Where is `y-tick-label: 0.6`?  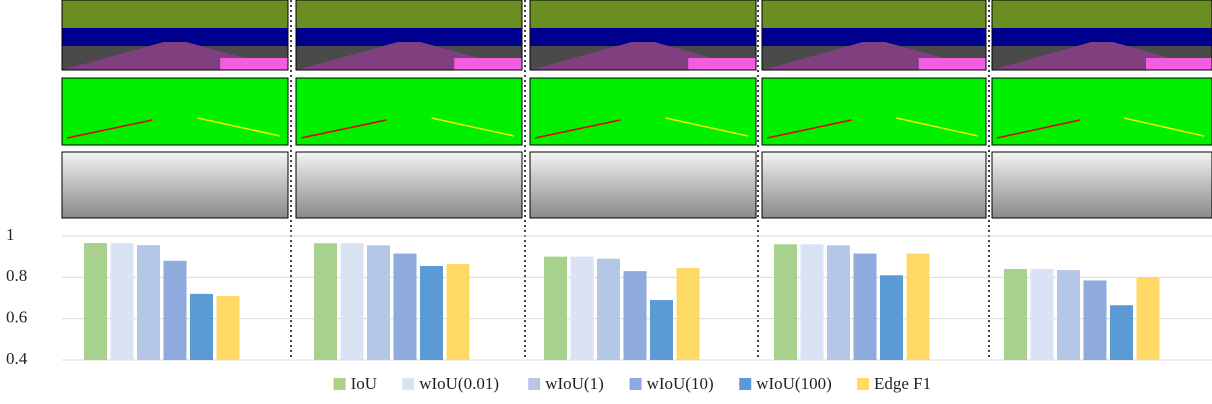
y-tick-label: 0.6 is located at coordinates (16, 317).